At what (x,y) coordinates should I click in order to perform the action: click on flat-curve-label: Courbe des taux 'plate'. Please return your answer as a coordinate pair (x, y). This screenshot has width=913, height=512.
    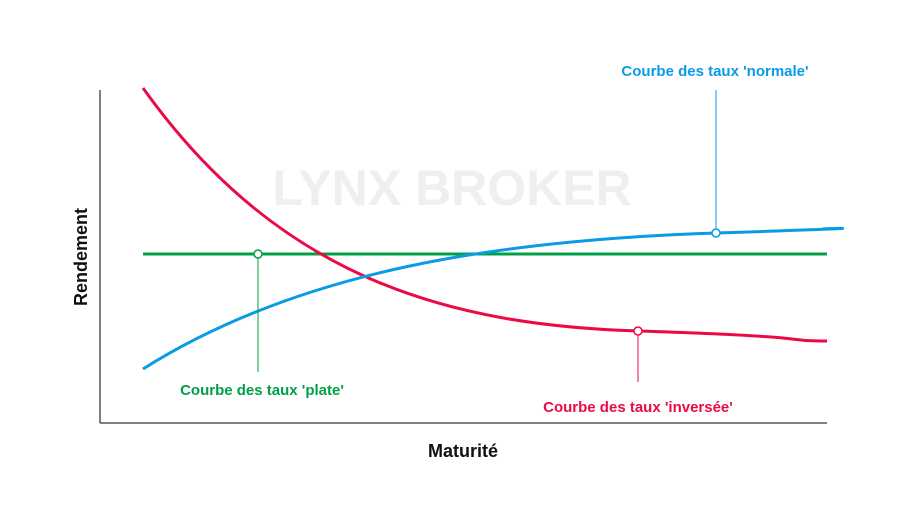
    Looking at the image, I should click on (262, 390).